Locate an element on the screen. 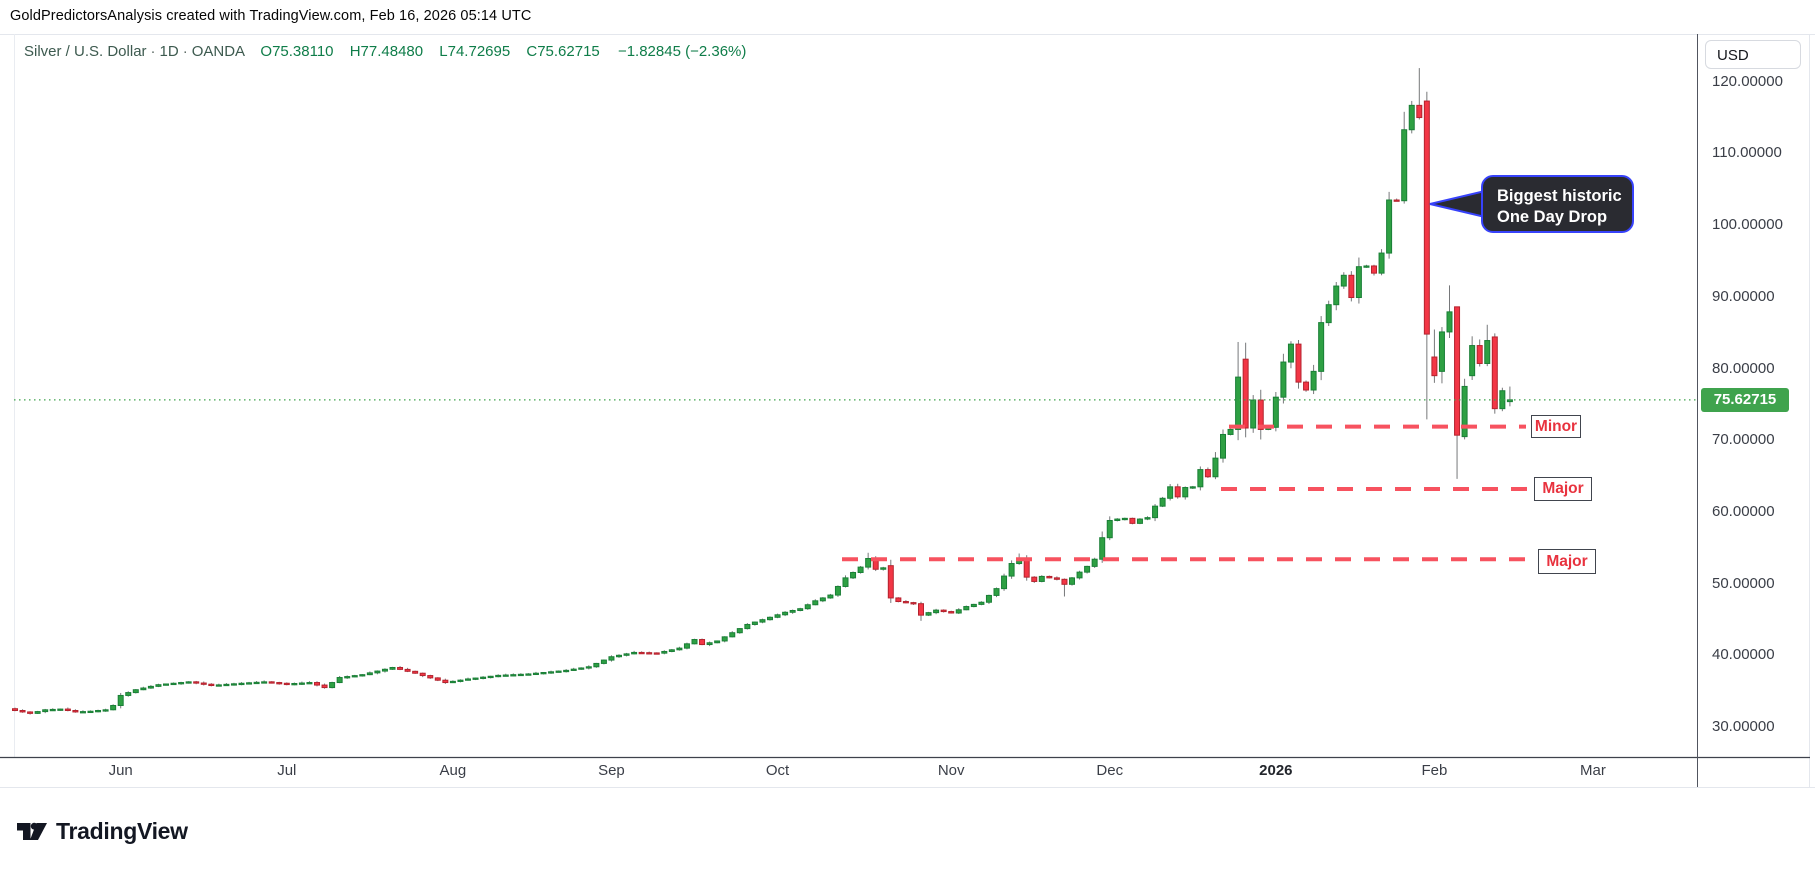  support-levels-layer is located at coordinates (1186, 493).